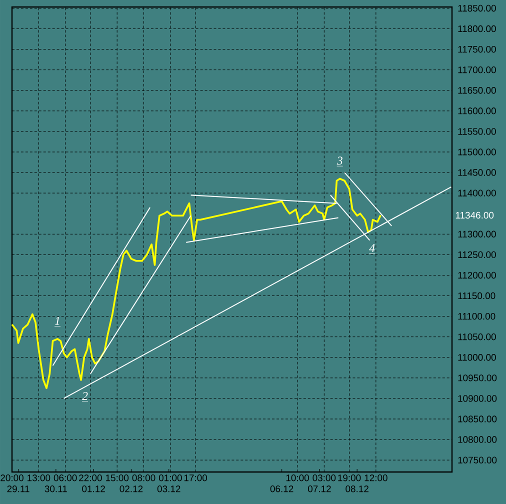  What do you see at coordinates (39, 478) in the screenshot?
I see `x-tick-label: 13:00` at bounding box center [39, 478].